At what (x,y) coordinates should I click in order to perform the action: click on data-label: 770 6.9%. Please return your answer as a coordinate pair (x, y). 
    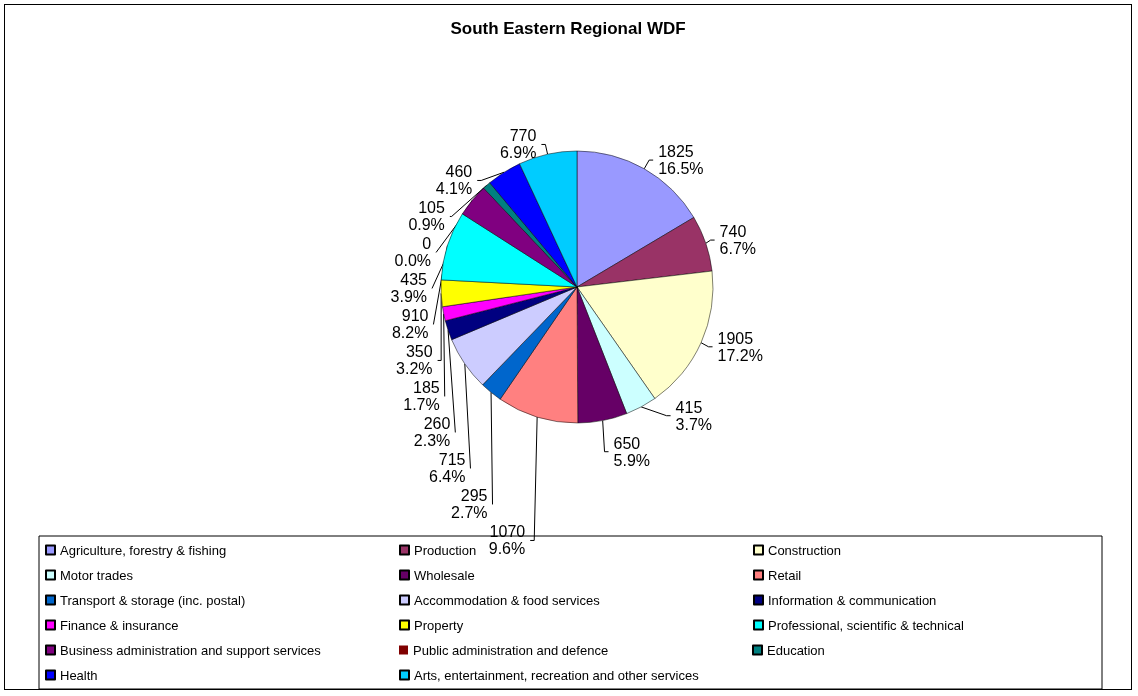
    Looking at the image, I should click on (518, 144).